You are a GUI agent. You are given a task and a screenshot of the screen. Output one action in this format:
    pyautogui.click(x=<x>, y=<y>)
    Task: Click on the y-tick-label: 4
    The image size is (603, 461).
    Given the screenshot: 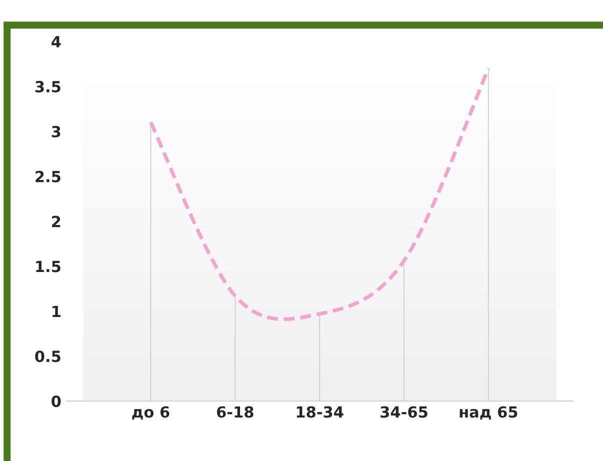 What is the action you would take?
    pyautogui.click(x=56, y=42)
    